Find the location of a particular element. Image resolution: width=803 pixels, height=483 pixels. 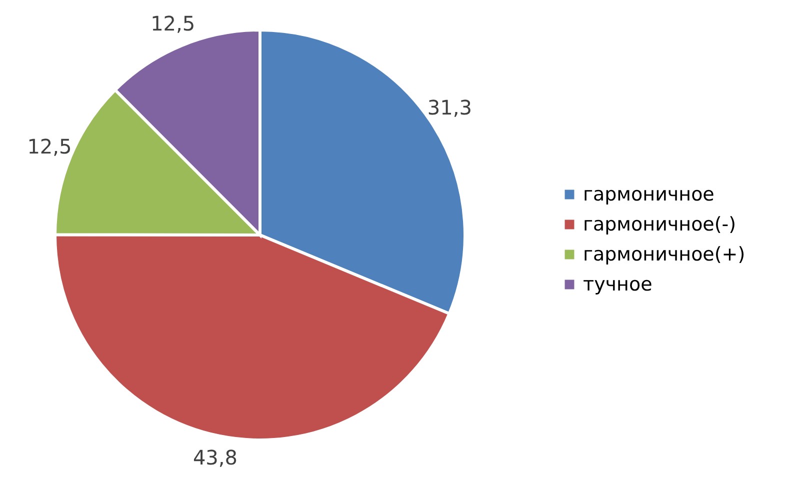

legend-label: гармоничное(-) is located at coordinates (659, 225).